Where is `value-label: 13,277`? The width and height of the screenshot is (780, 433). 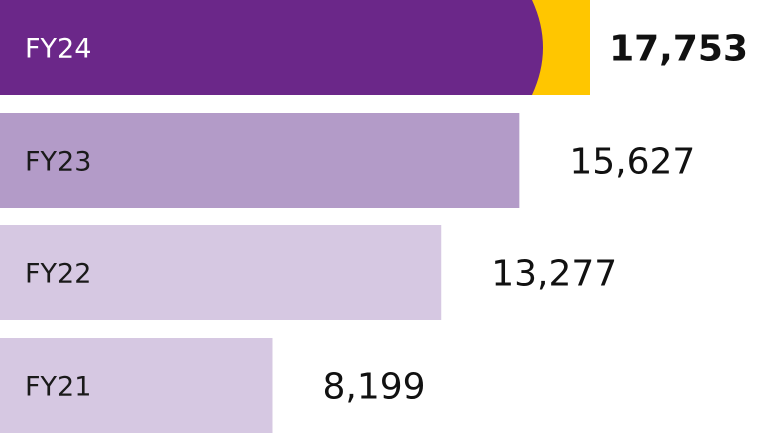
value-label: 13,277 is located at coordinates (554, 274).